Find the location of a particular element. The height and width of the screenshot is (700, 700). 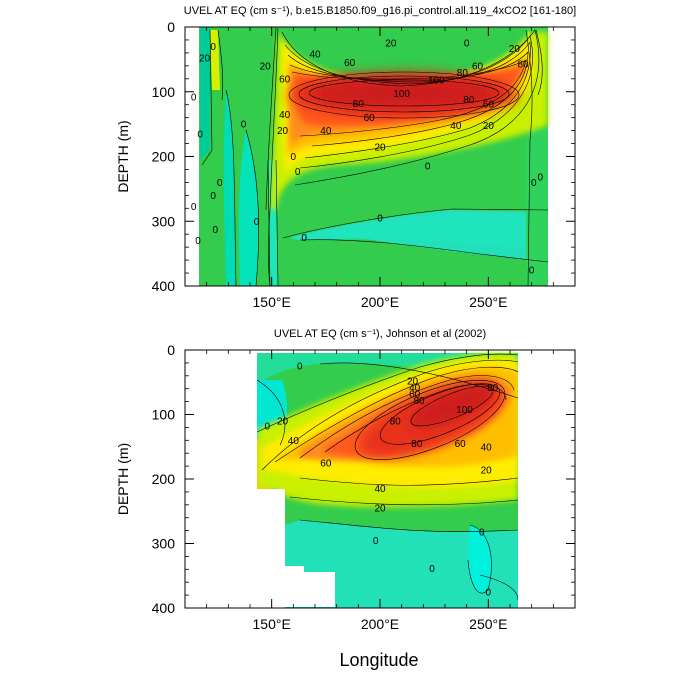

bottom-no-data-west is located at coordinates (260, 479).